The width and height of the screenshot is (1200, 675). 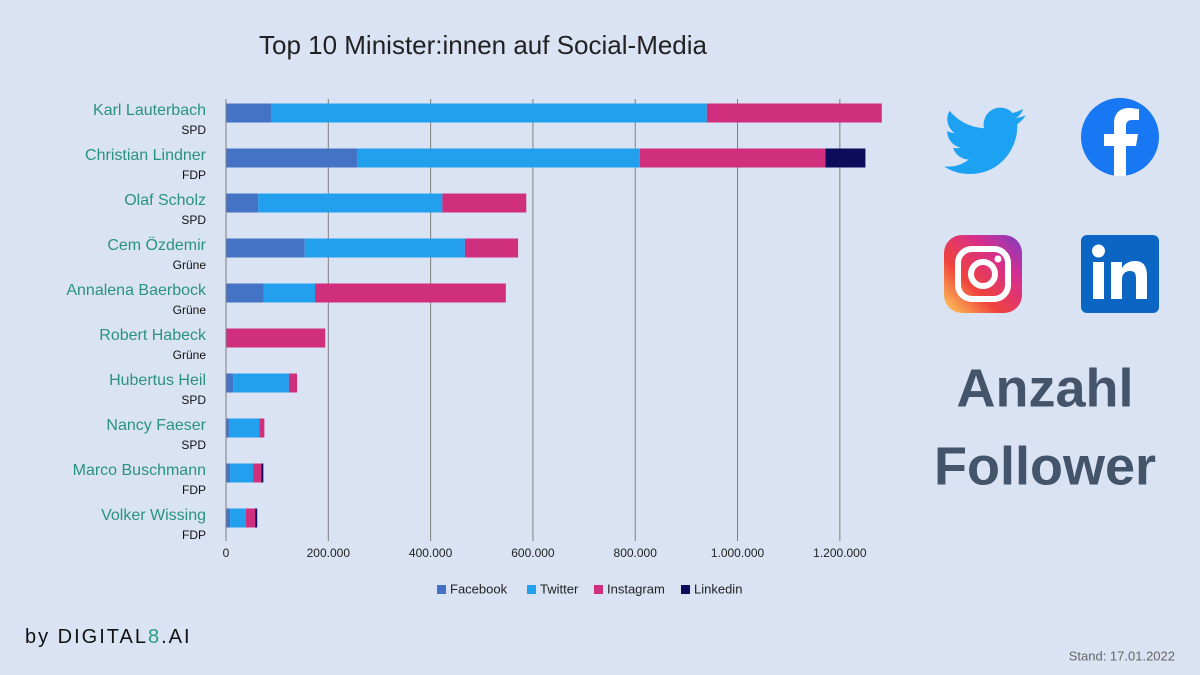 What do you see at coordinates (165, 200) in the screenshot?
I see `category-label: Olaf Scholz` at bounding box center [165, 200].